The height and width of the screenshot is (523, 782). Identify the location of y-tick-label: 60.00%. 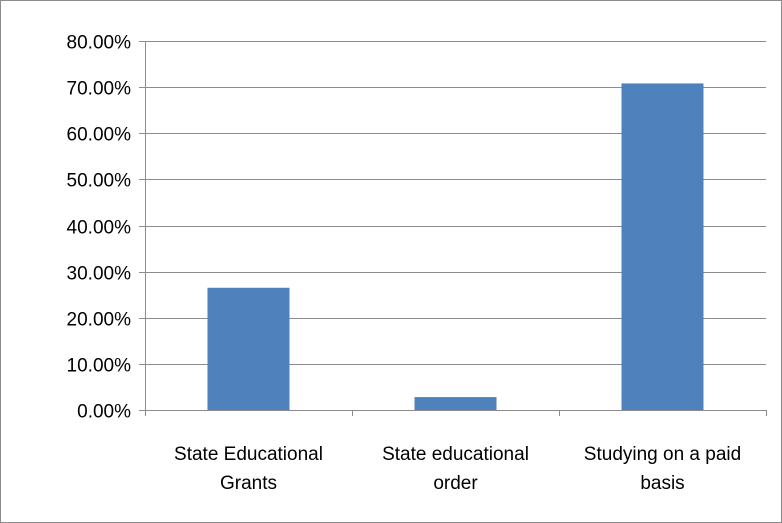
(99, 135).